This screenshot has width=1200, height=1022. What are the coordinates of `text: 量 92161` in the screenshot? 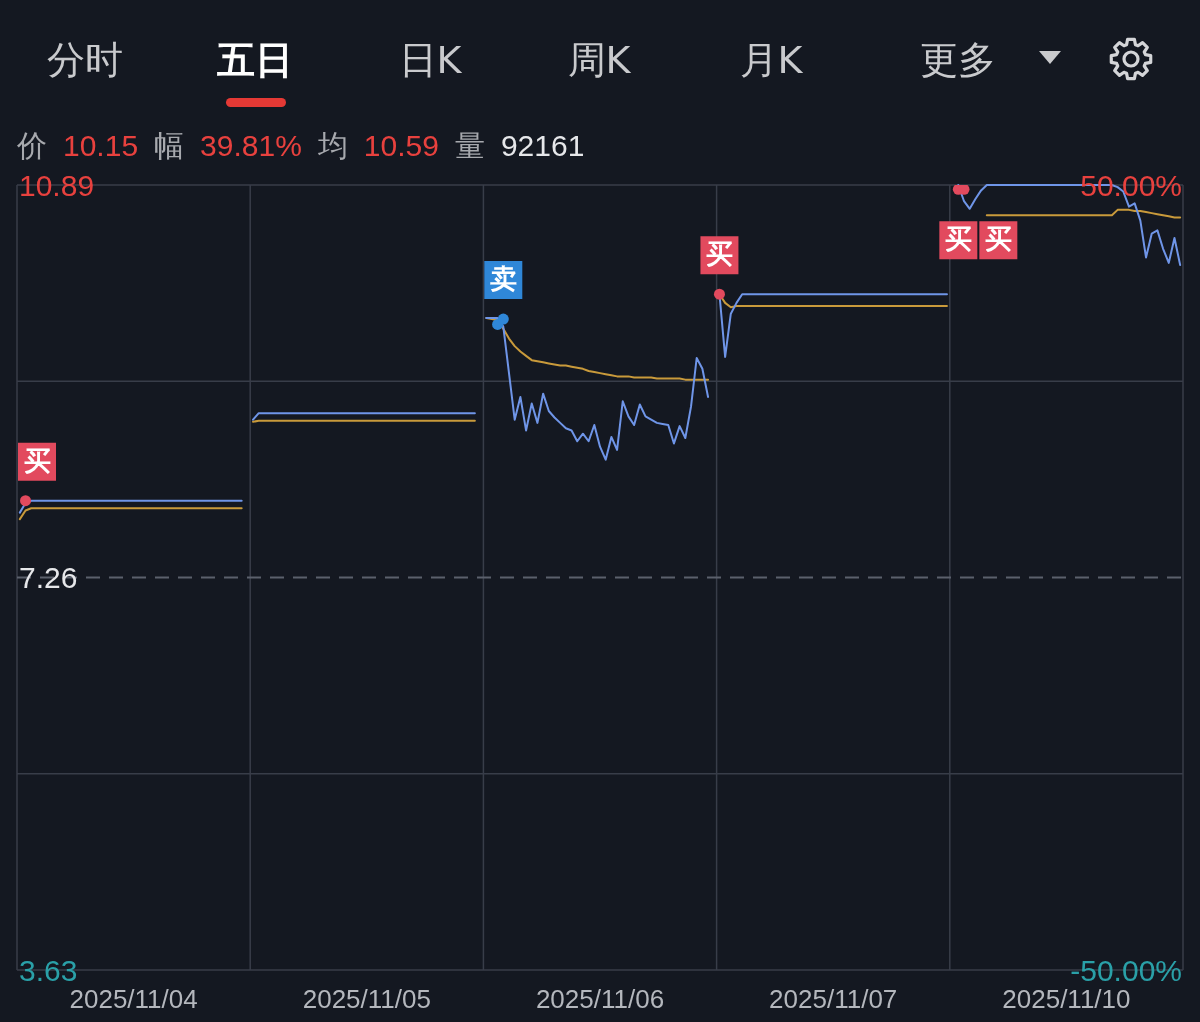 It's located at (519, 145).